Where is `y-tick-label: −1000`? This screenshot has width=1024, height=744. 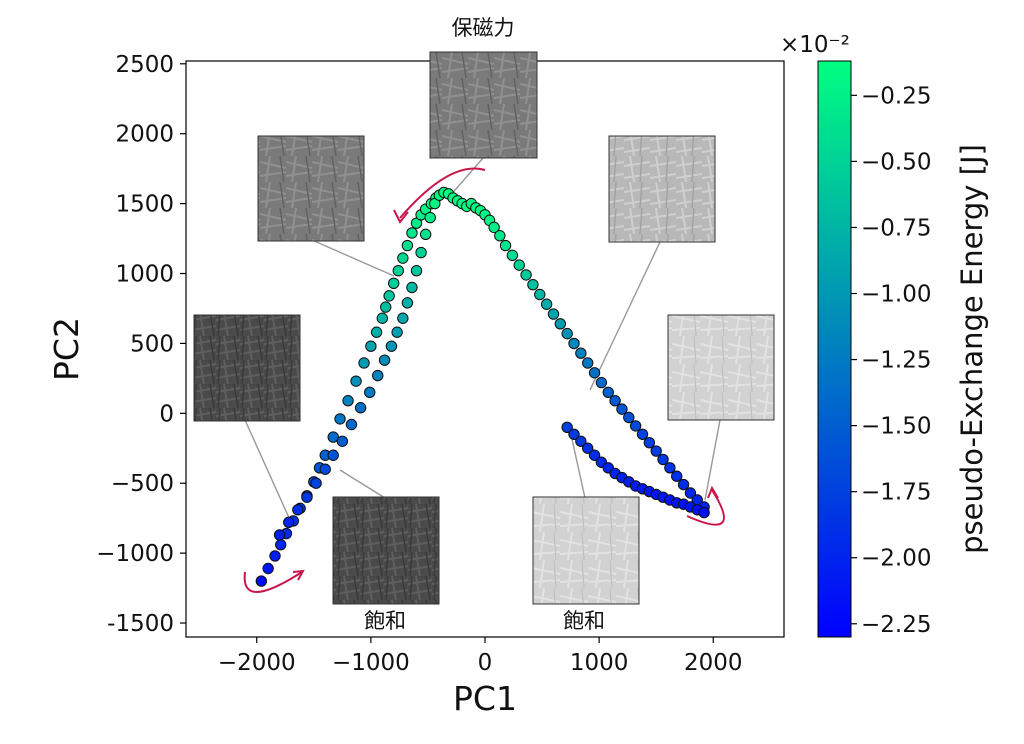
y-tick-label: −1000 is located at coordinates (135, 554).